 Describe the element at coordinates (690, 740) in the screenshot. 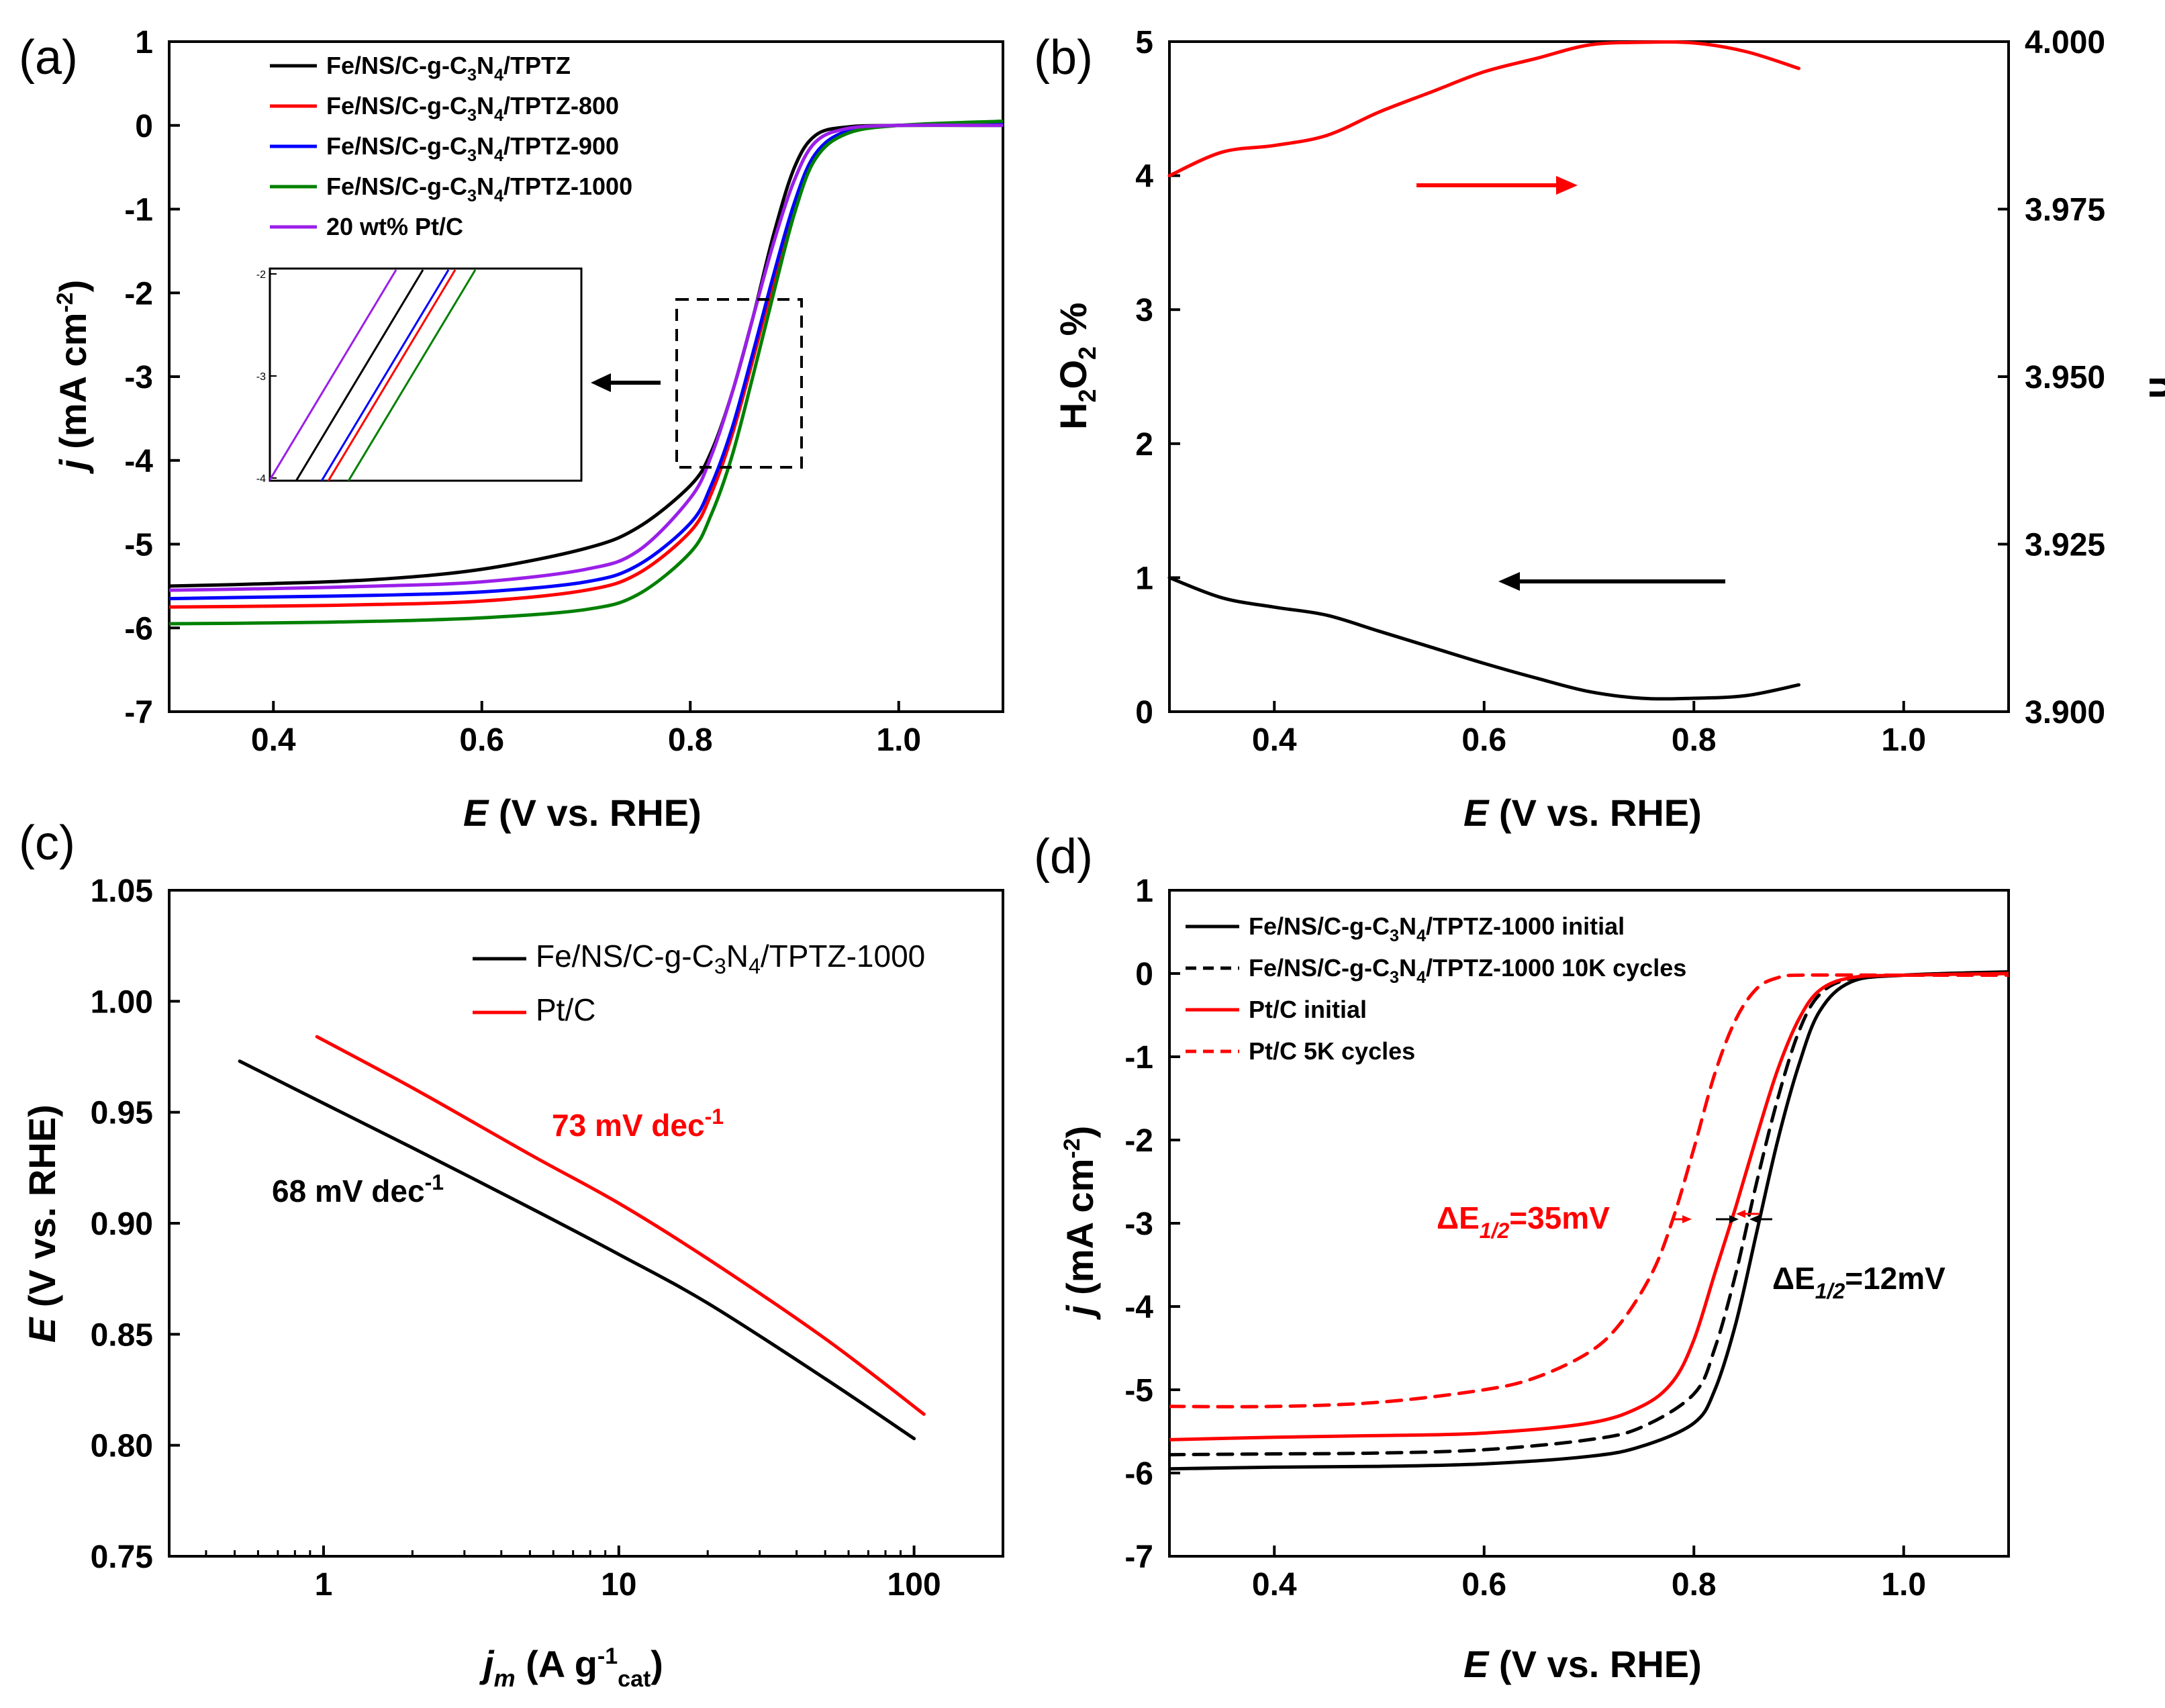

I see `panel-a-xtick-label: 0.8` at that location.